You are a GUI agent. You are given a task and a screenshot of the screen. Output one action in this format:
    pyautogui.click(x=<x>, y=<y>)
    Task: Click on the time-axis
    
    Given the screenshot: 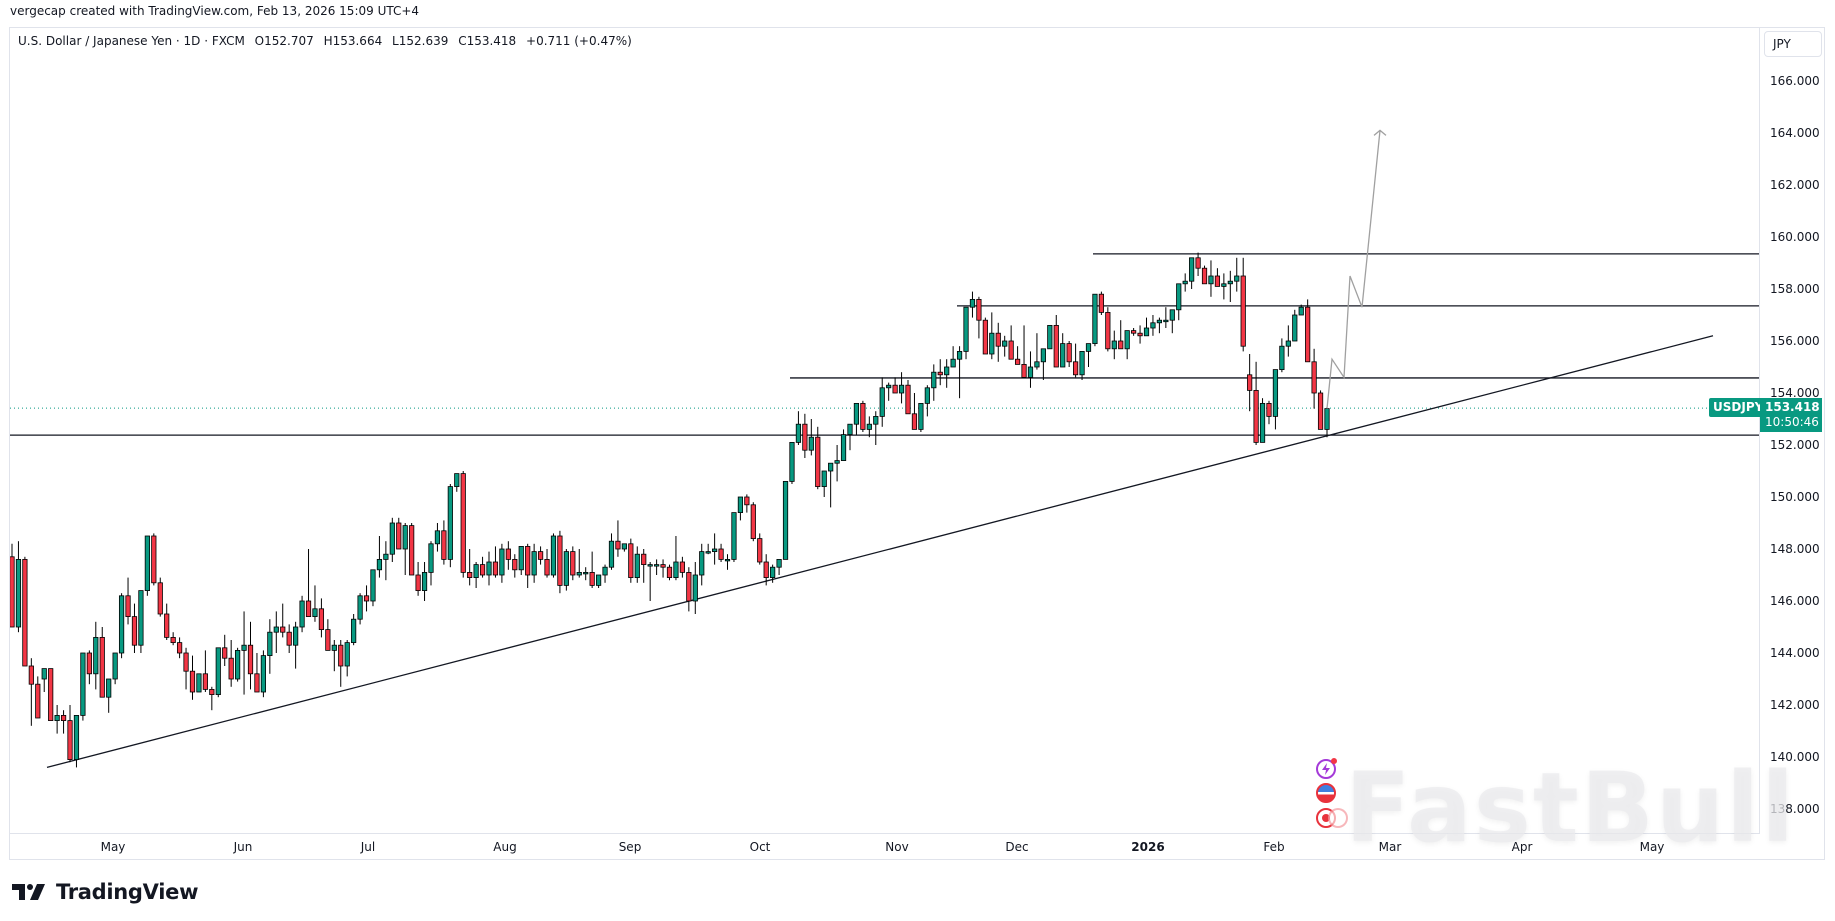 What is the action you would take?
    pyautogui.click(x=884, y=847)
    